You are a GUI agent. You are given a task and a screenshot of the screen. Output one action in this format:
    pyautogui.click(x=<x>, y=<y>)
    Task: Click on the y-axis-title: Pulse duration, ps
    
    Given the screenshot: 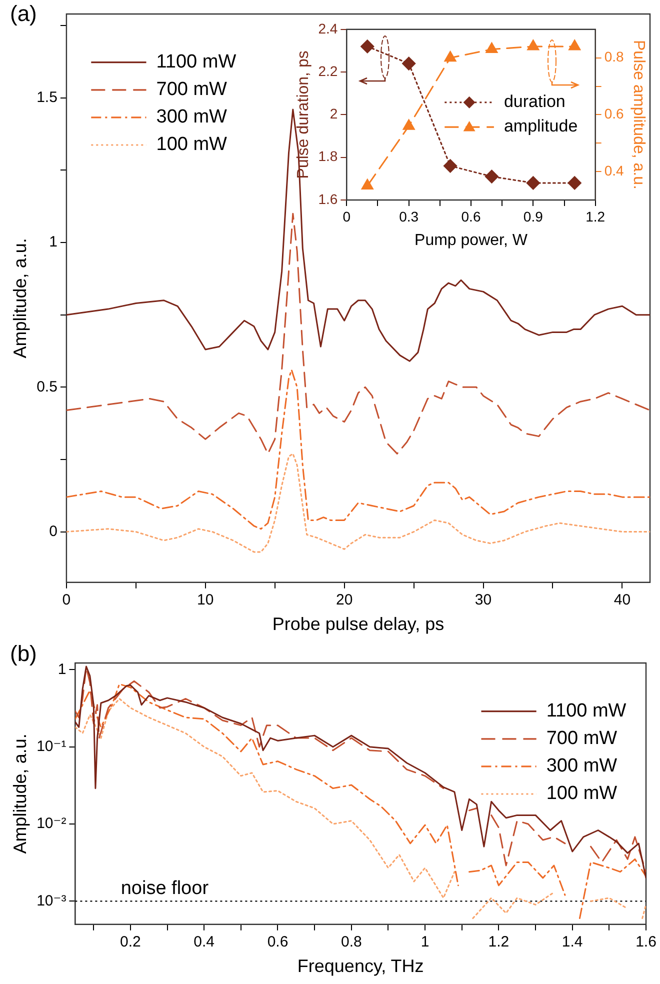 What is the action you would take?
    pyautogui.click(x=303, y=114)
    